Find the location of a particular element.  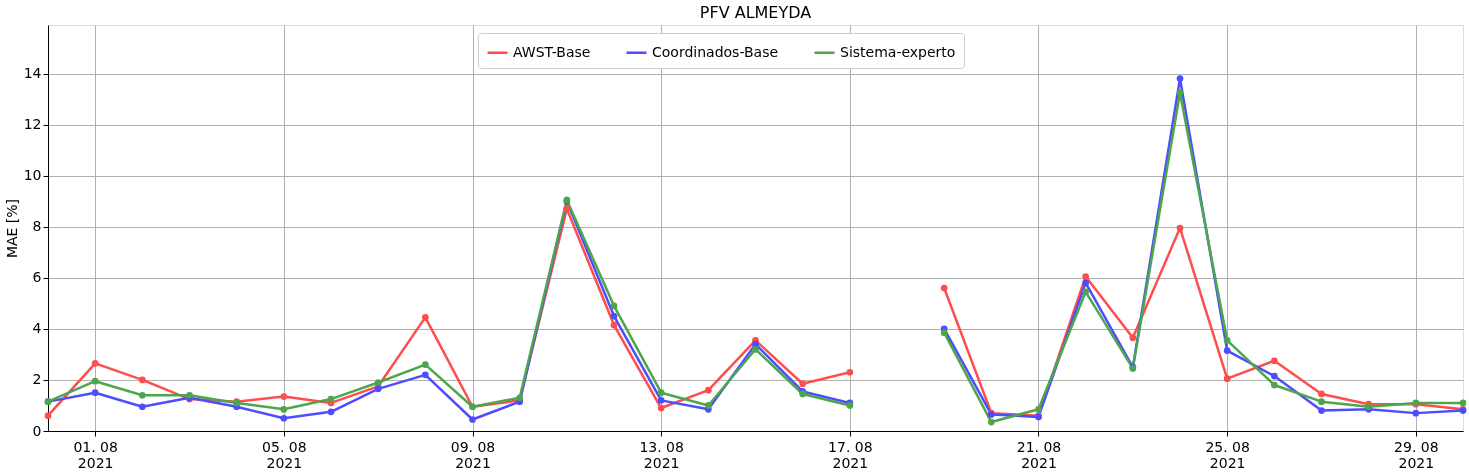

legend-label: Sistema-experto is located at coordinates (898, 51).